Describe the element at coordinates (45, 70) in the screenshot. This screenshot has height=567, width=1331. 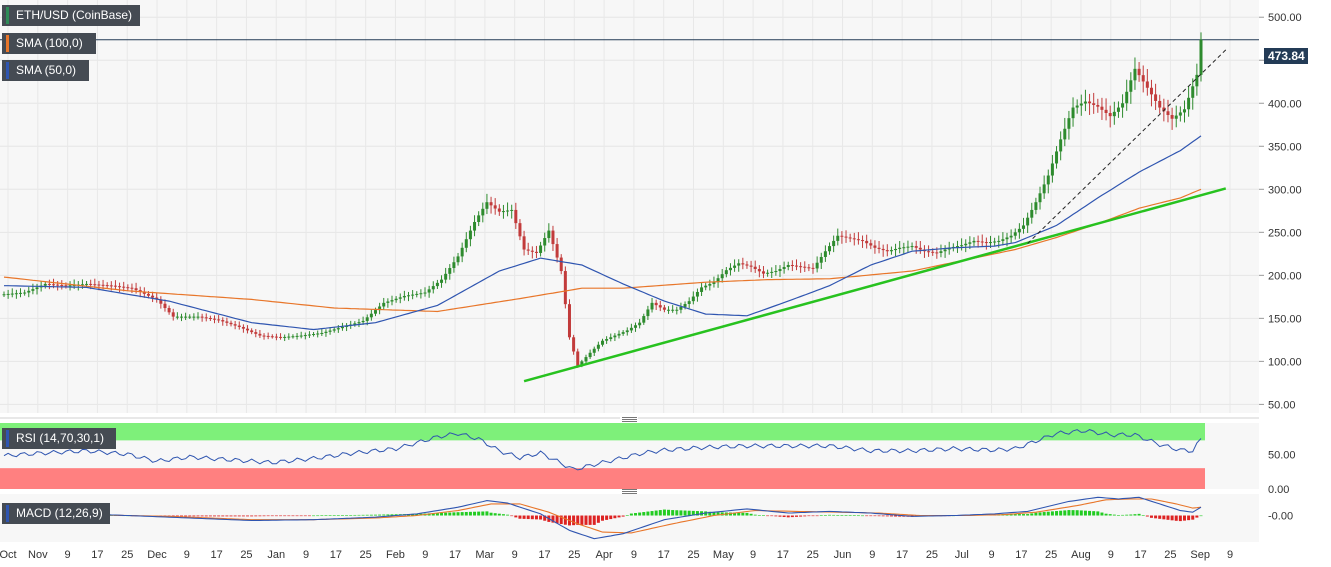
I see `legend-sma50: SMA (50,0)` at that location.